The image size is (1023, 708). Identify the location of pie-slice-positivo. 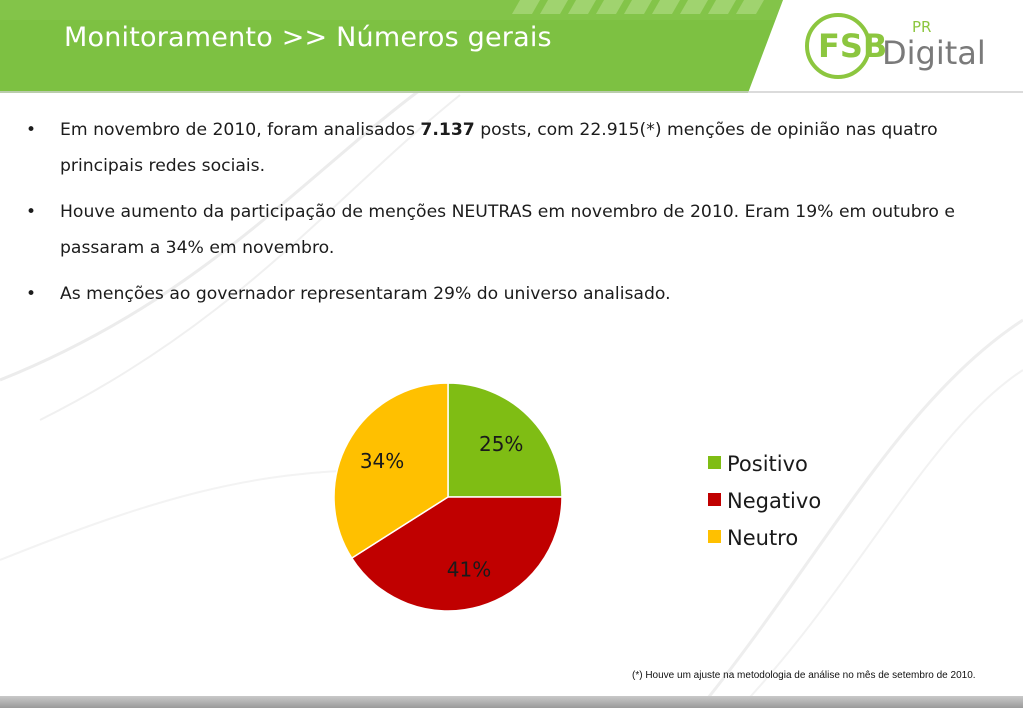
(505, 440).